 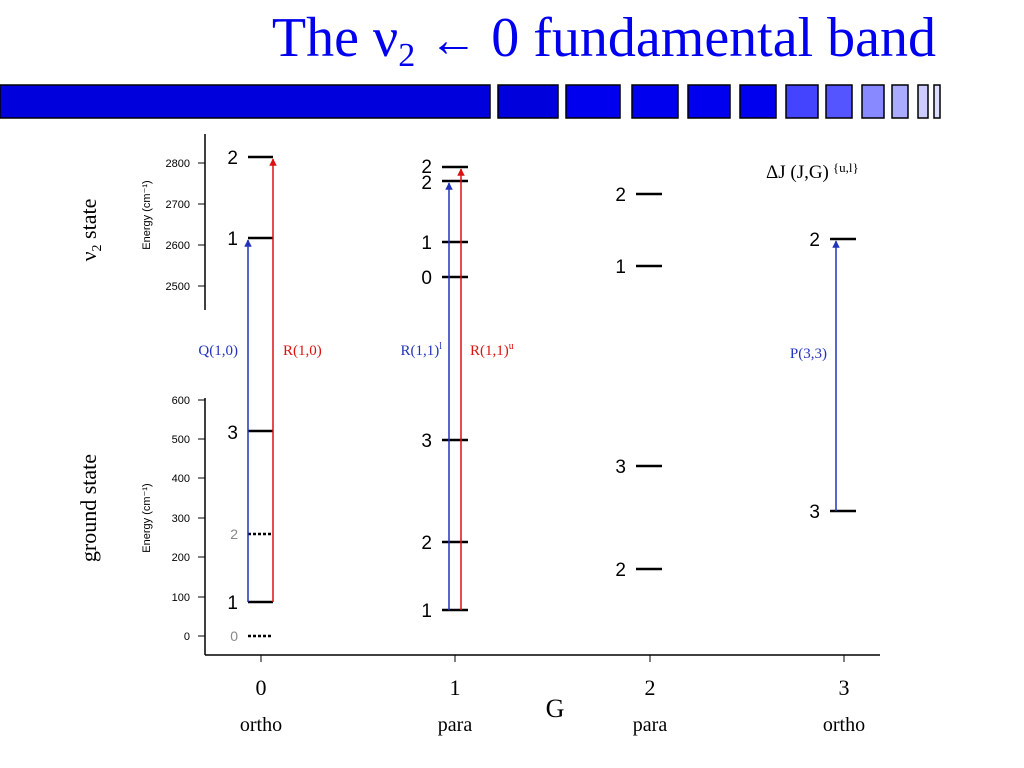 What do you see at coordinates (808, 354) in the screenshot?
I see `transition-label: P(3,3)` at bounding box center [808, 354].